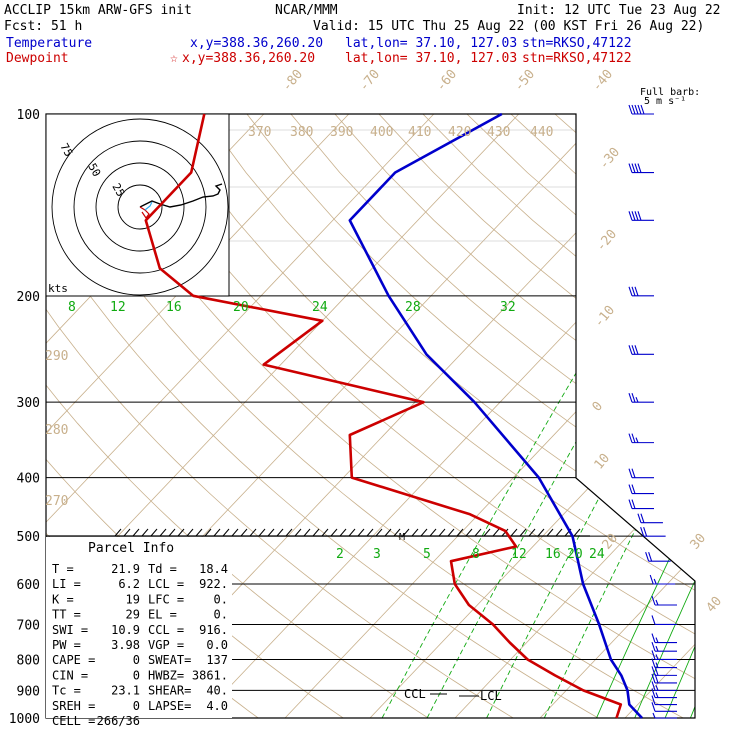 Image resolution: width=740 pixels, height=740 pixels. I want to click on parcel-info-cell: SREH =, so click(73, 706).